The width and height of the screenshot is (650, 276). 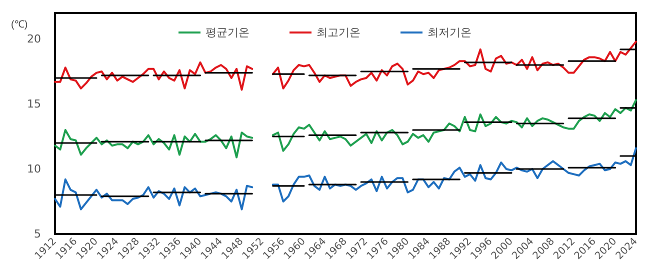 What do you see at coordinates (34, 104) in the screenshot?
I see `y-tick-label: 15` at bounding box center [34, 104].